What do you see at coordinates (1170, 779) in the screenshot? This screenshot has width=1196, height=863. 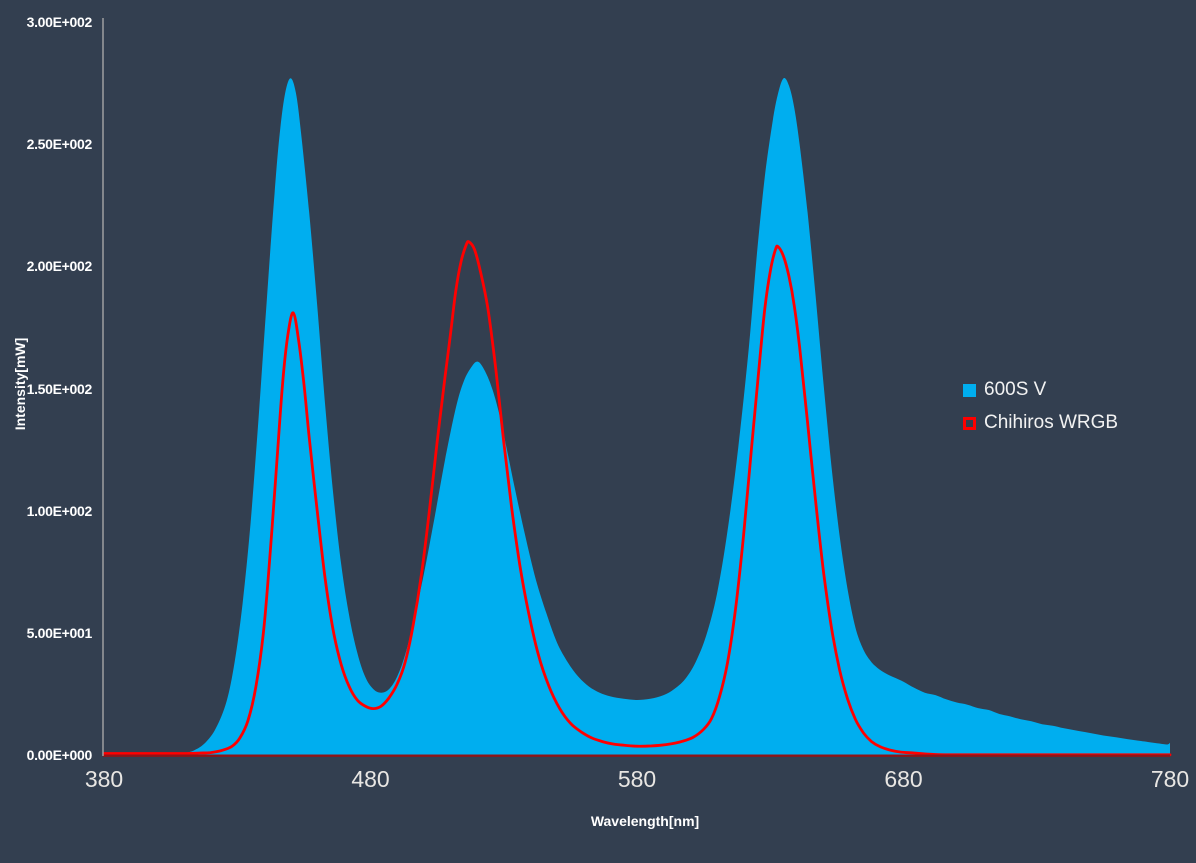 I see `x-axis-tick-label: 780` at bounding box center [1170, 779].